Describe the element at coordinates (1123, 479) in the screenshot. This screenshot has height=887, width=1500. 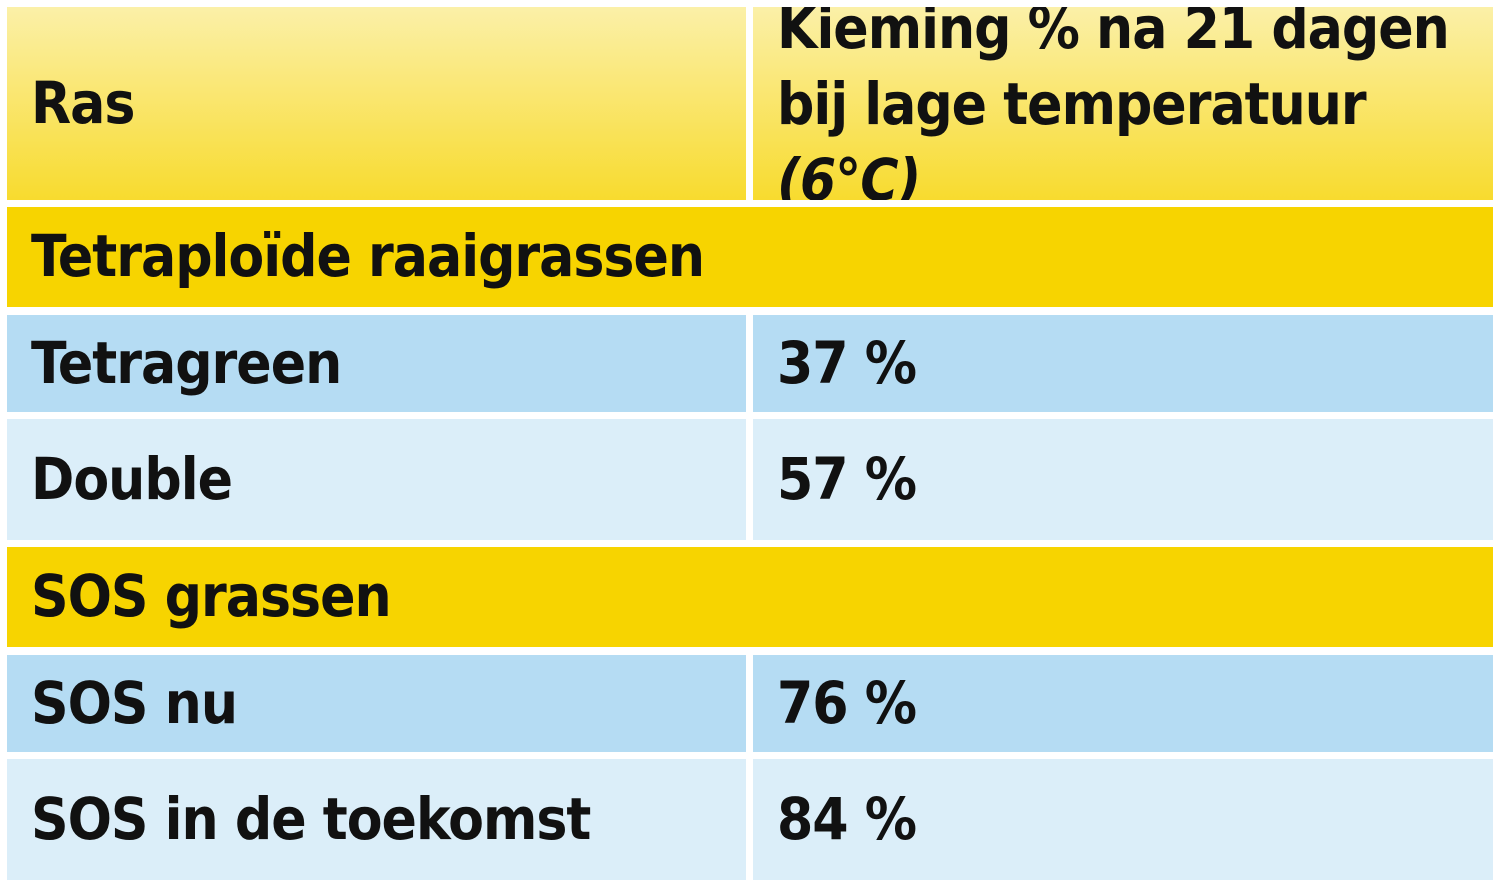
I see `table-row-kieming: 57 %` at that location.